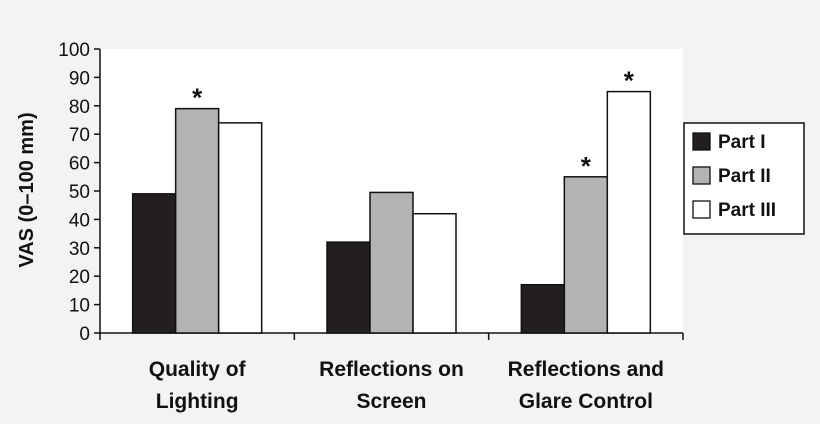  What do you see at coordinates (629, 212) in the screenshot?
I see `bar-part-iii-cat2` at bounding box center [629, 212].